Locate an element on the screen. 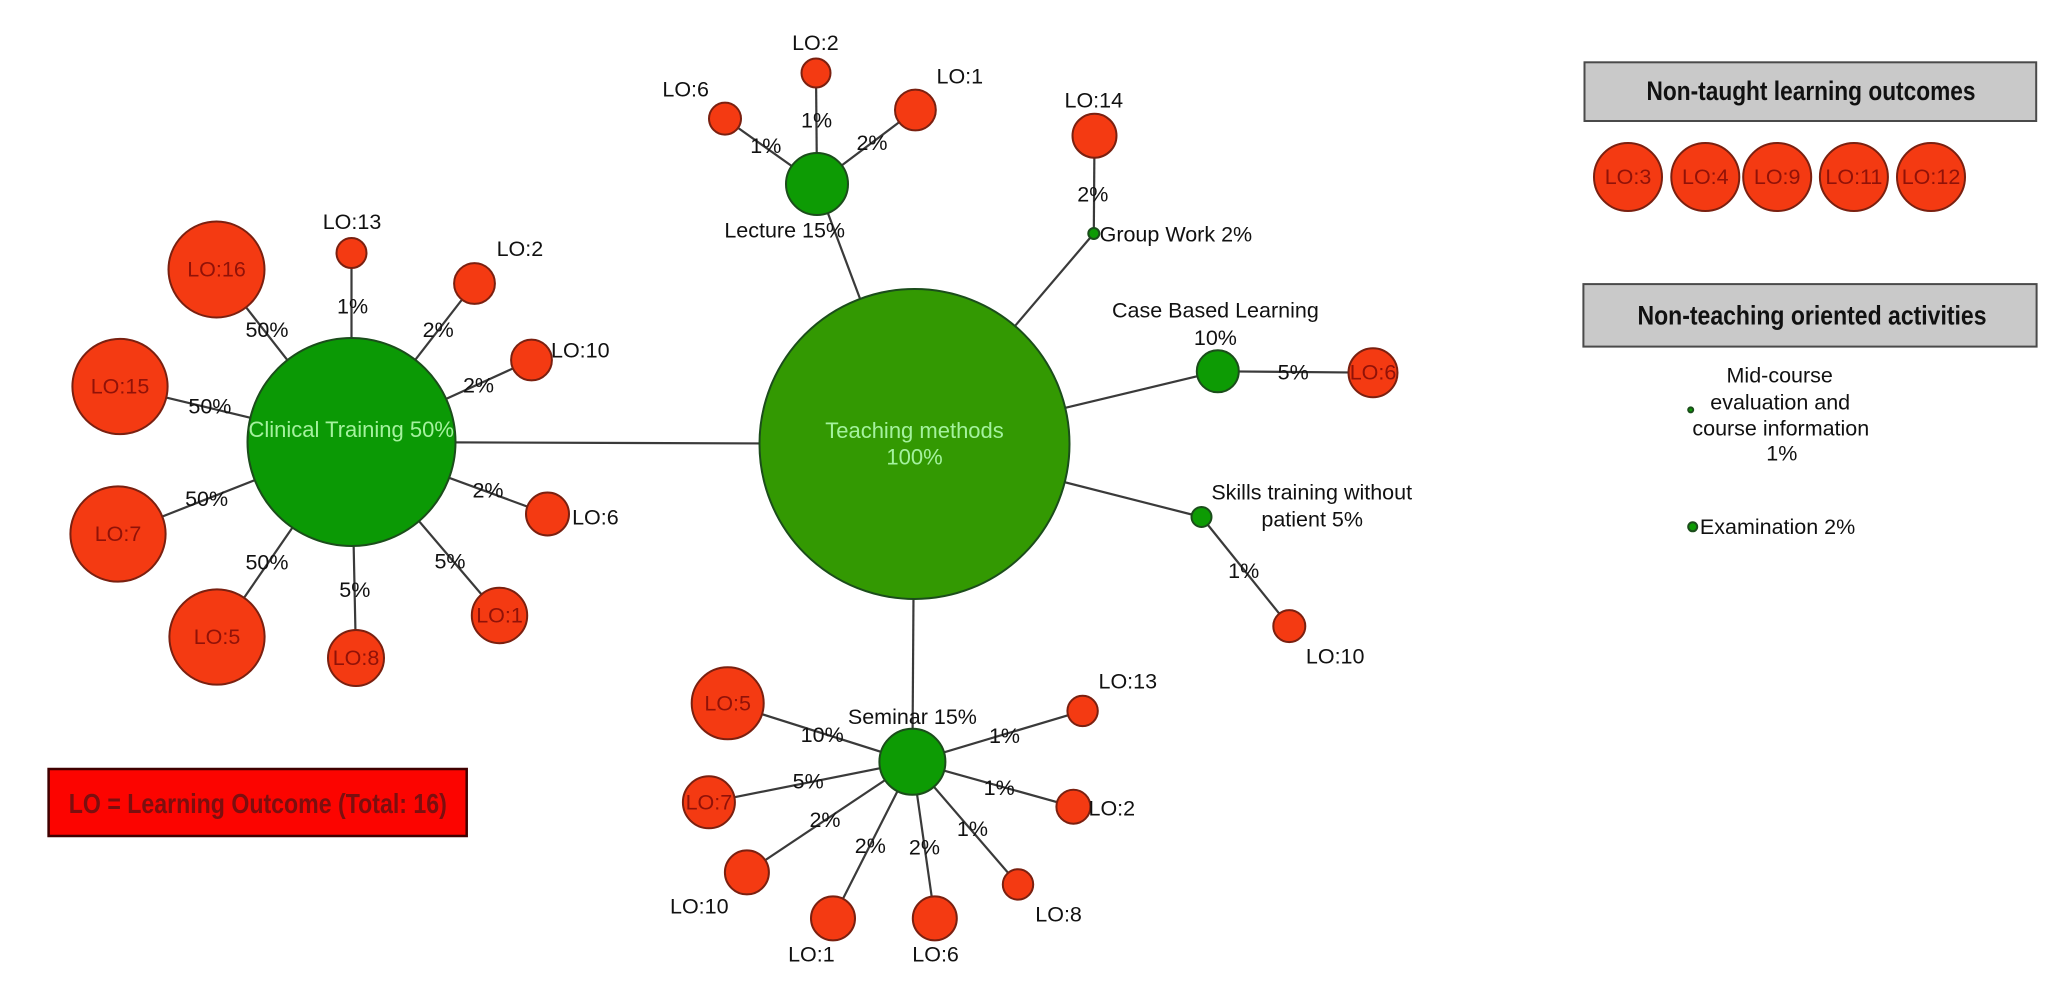  svg-text: Lecture 15% is located at coordinates (784, 231).